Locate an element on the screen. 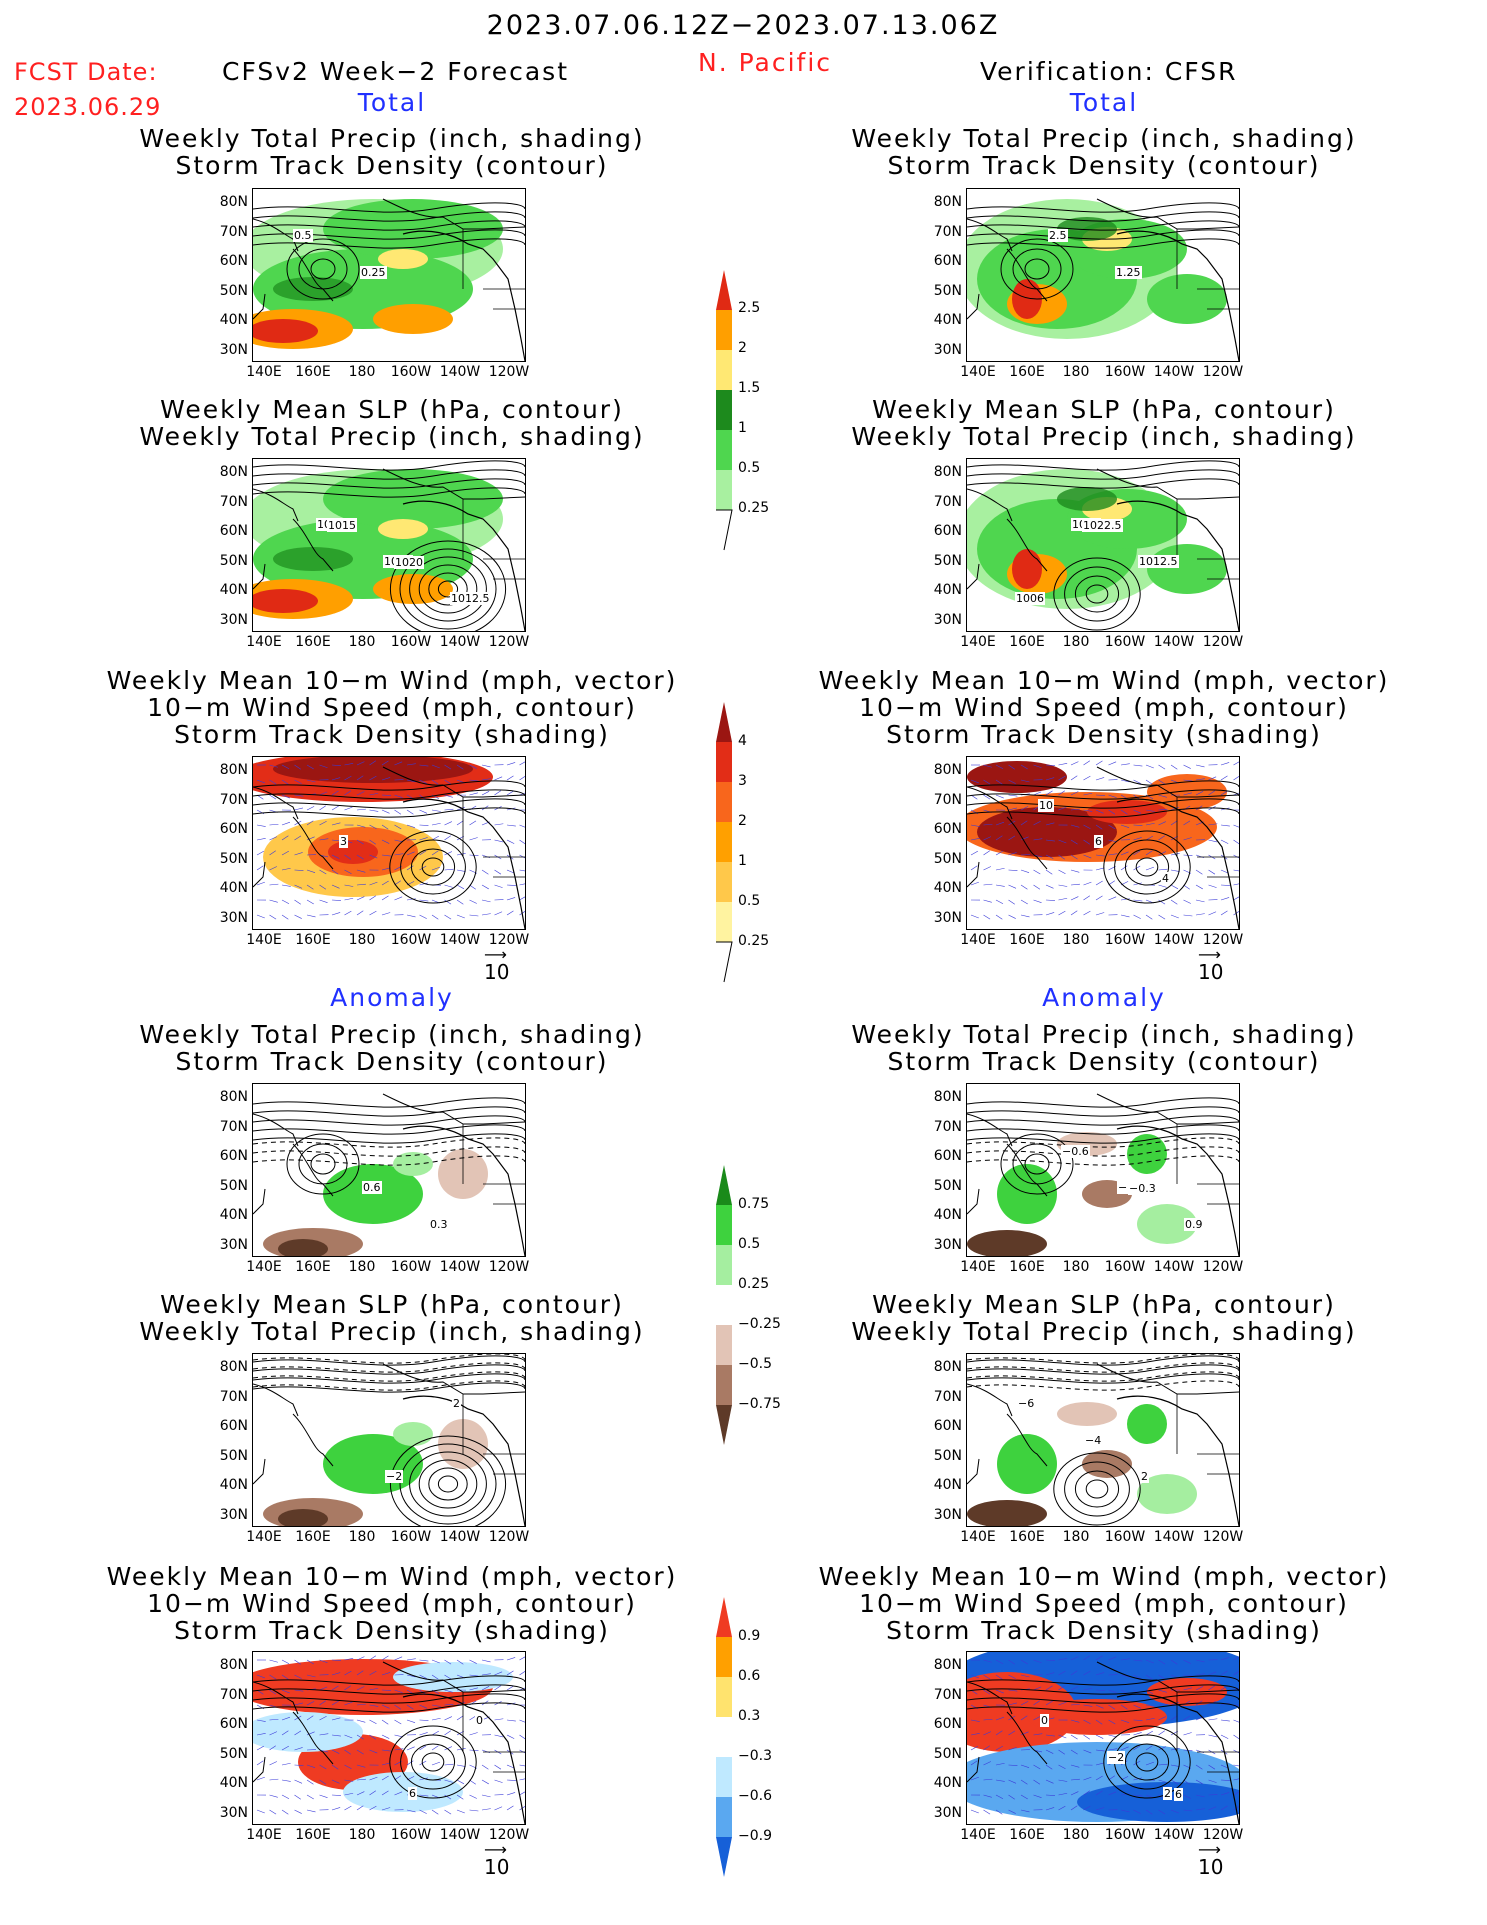  fcst-date-value: 2023.06.29 is located at coordinates (88, 107).